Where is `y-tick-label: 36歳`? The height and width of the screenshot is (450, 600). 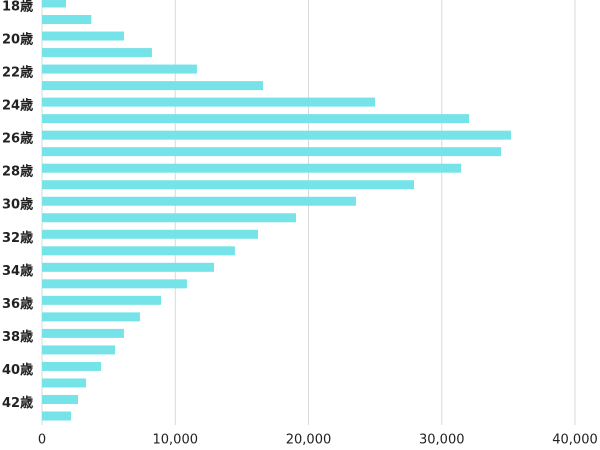 y-tick-label: 36歳 is located at coordinates (17, 304).